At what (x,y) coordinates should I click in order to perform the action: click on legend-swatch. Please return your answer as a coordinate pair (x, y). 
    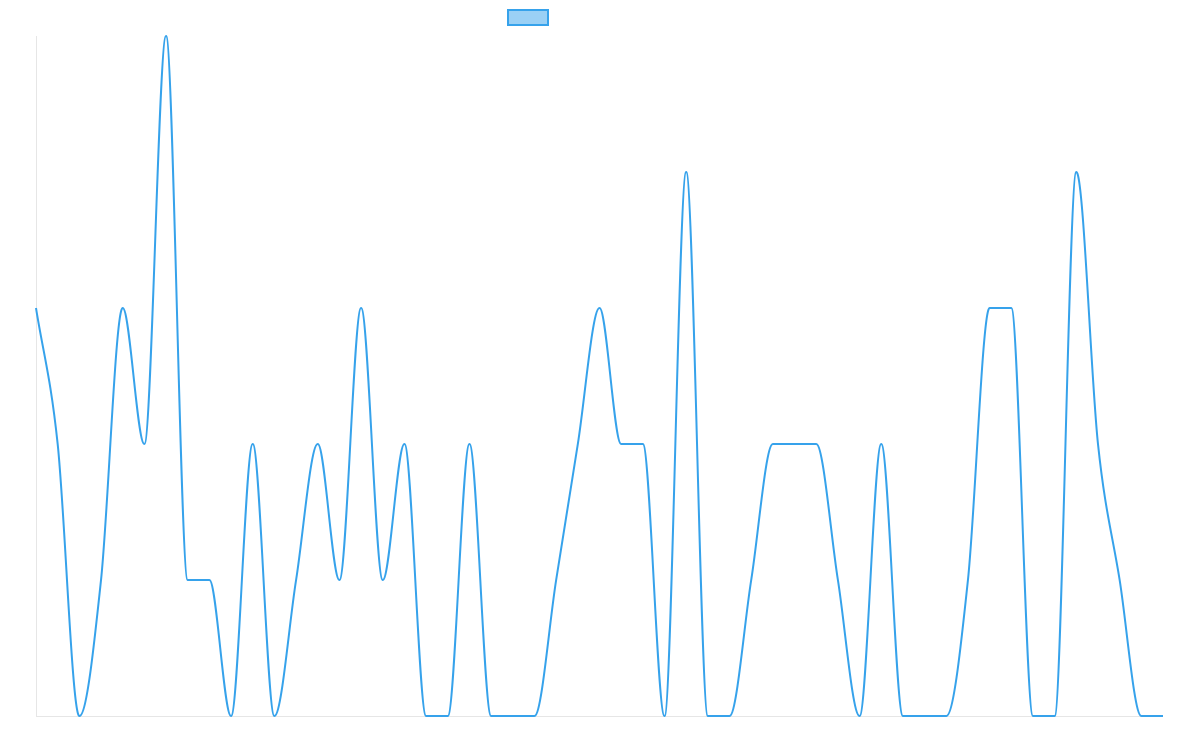
    Looking at the image, I should click on (528, 17).